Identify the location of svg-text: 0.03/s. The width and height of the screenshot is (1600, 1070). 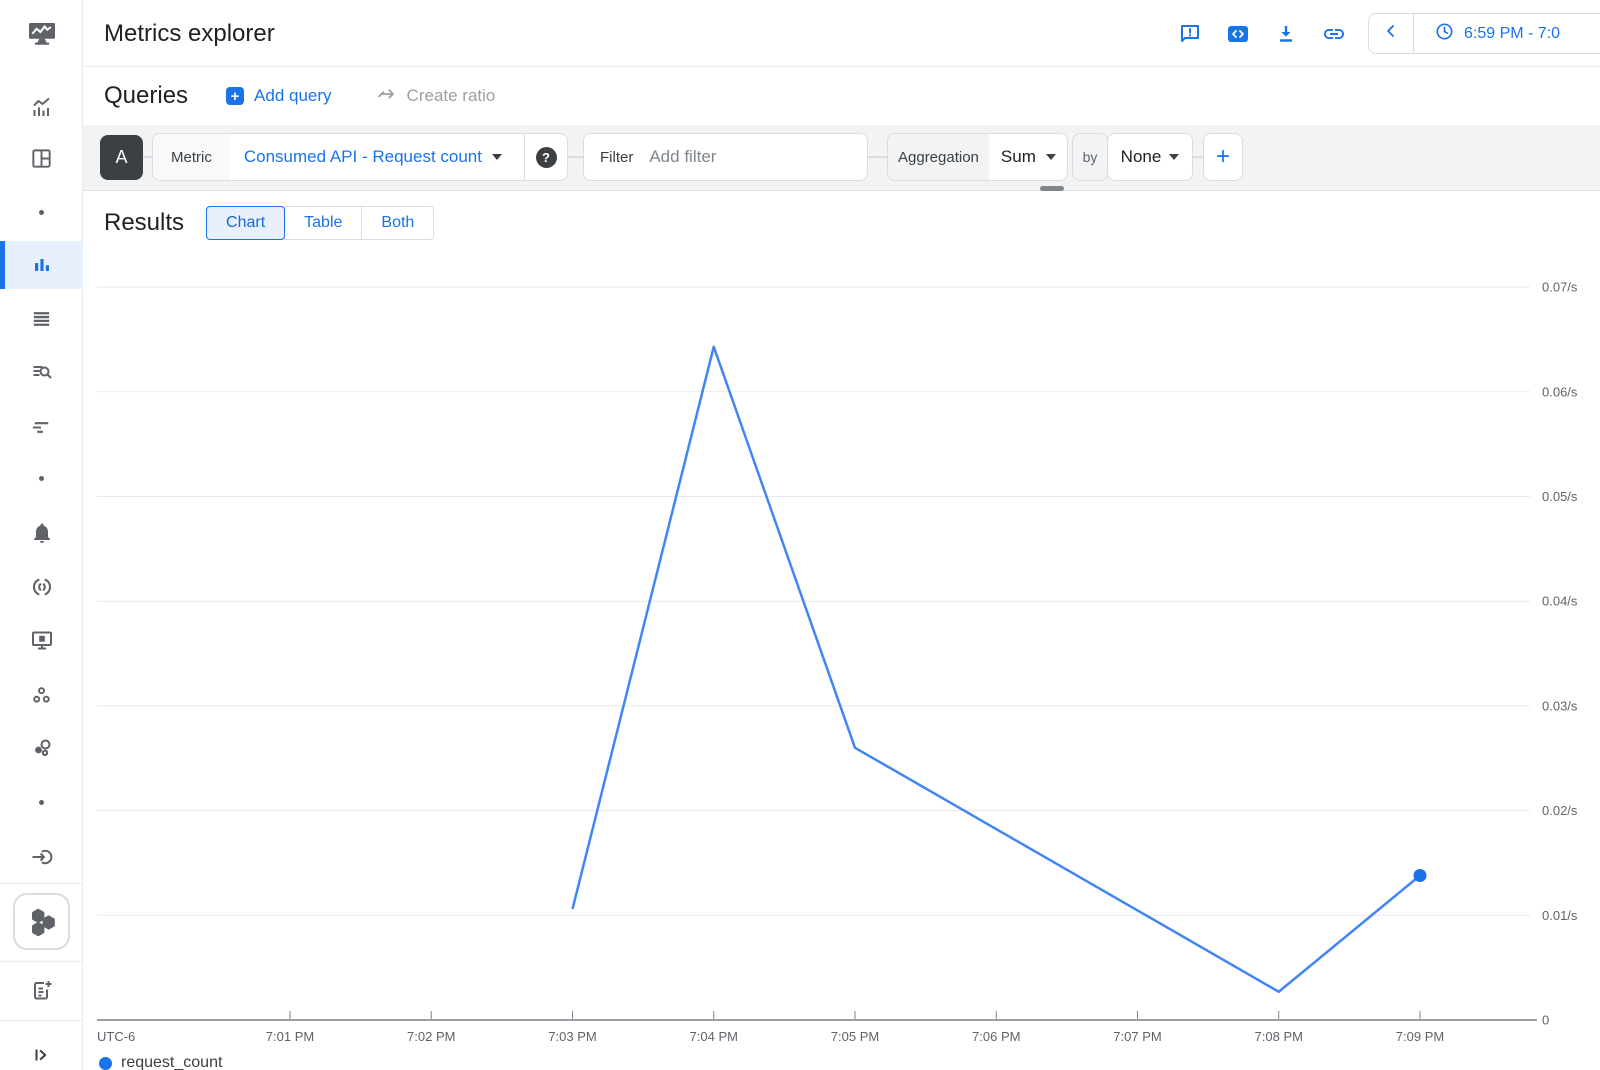
(1560, 705).